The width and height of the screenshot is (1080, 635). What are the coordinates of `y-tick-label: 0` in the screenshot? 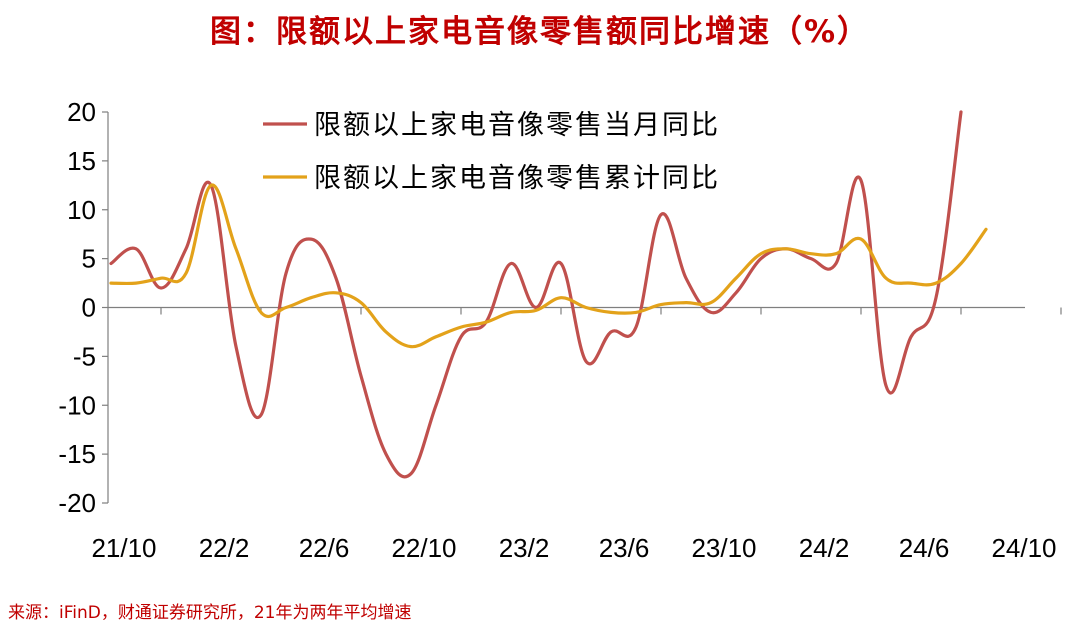 It's located at (89, 308).